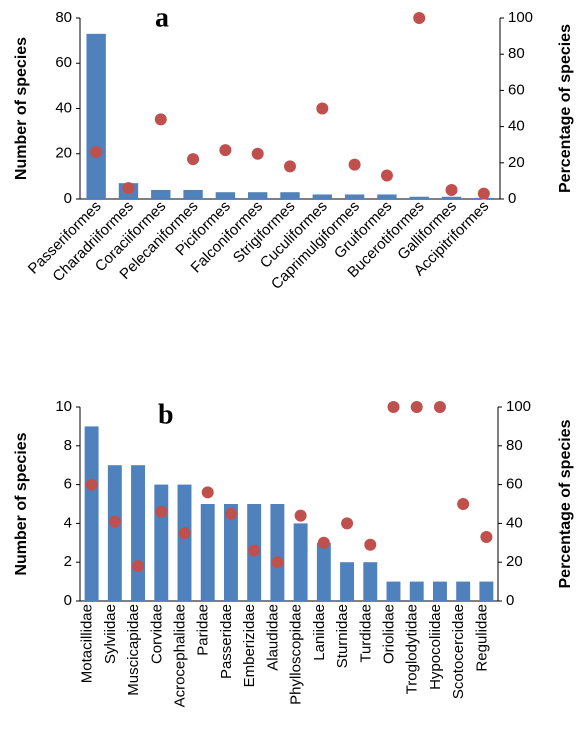 This screenshot has width=585, height=741. What do you see at coordinates (63, 17) in the screenshot?
I see `y-tick-label: 80` at bounding box center [63, 17].